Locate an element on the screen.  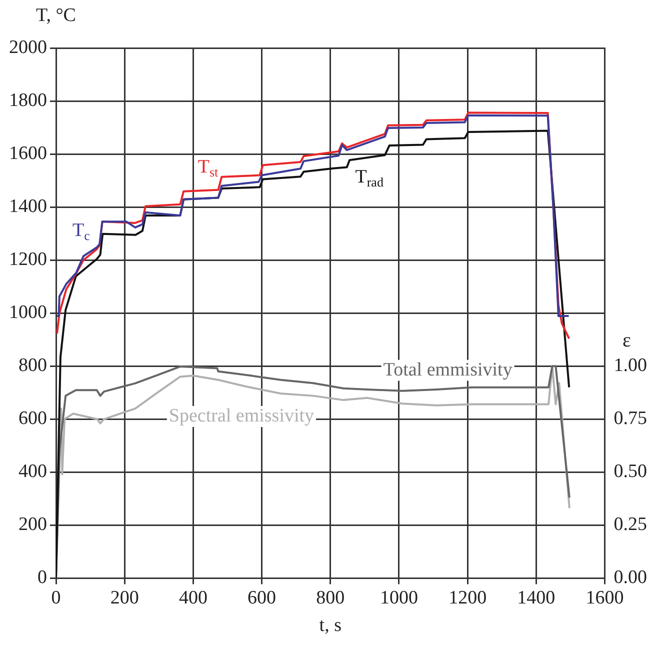
x-tick-label: 800 is located at coordinates (330, 598).